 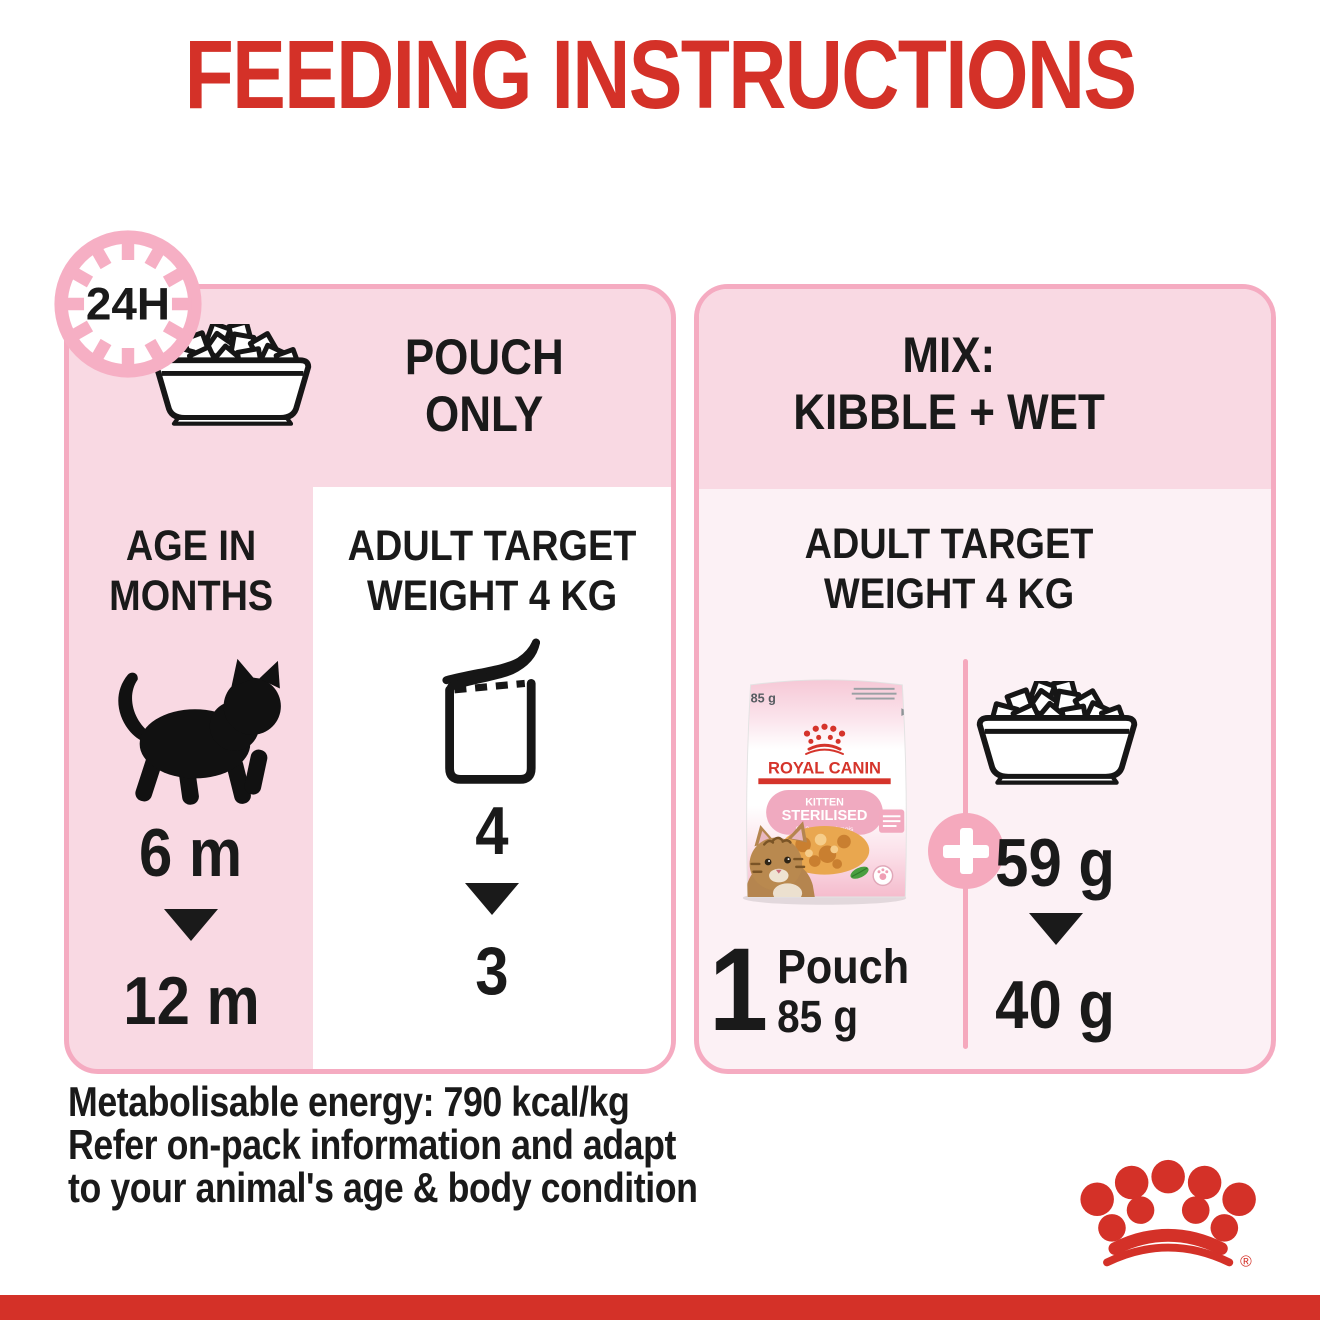 I want to click on pouch-only-white-column: ADULT TARGET WEIGHT 4 KG 4 3, so click(x=492, y=778).